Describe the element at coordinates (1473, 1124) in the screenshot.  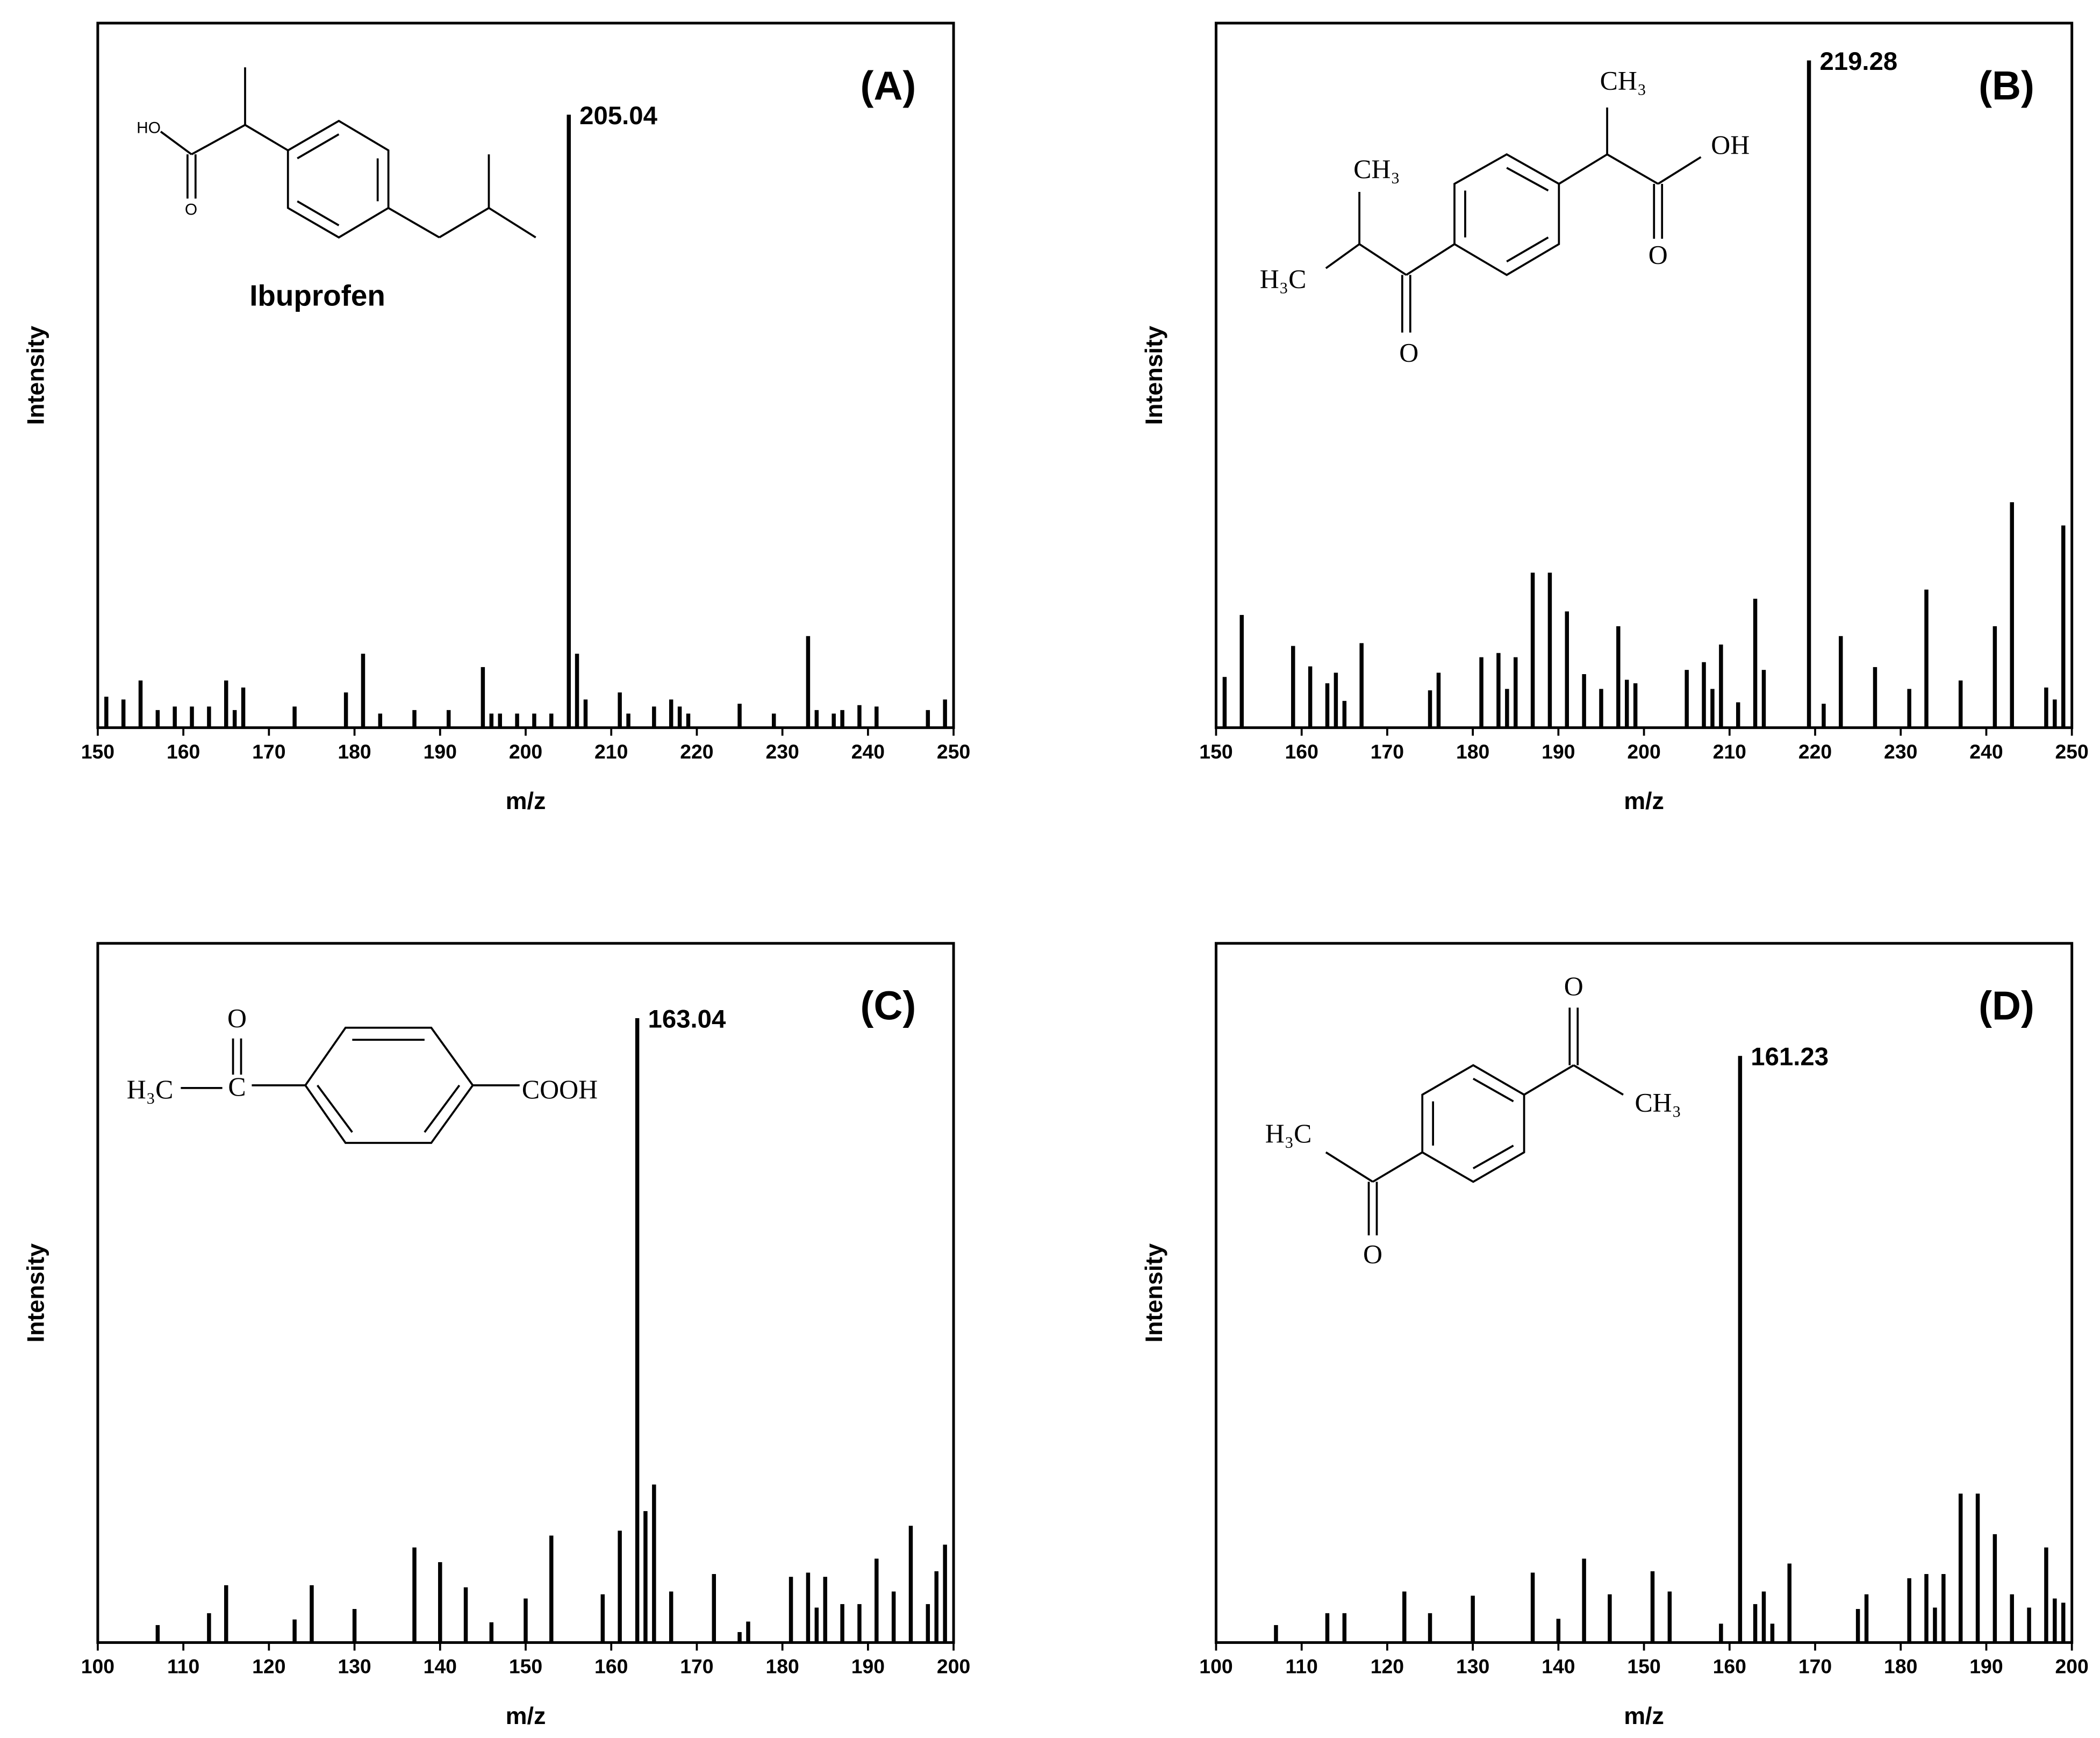
I see `ring` at that location.